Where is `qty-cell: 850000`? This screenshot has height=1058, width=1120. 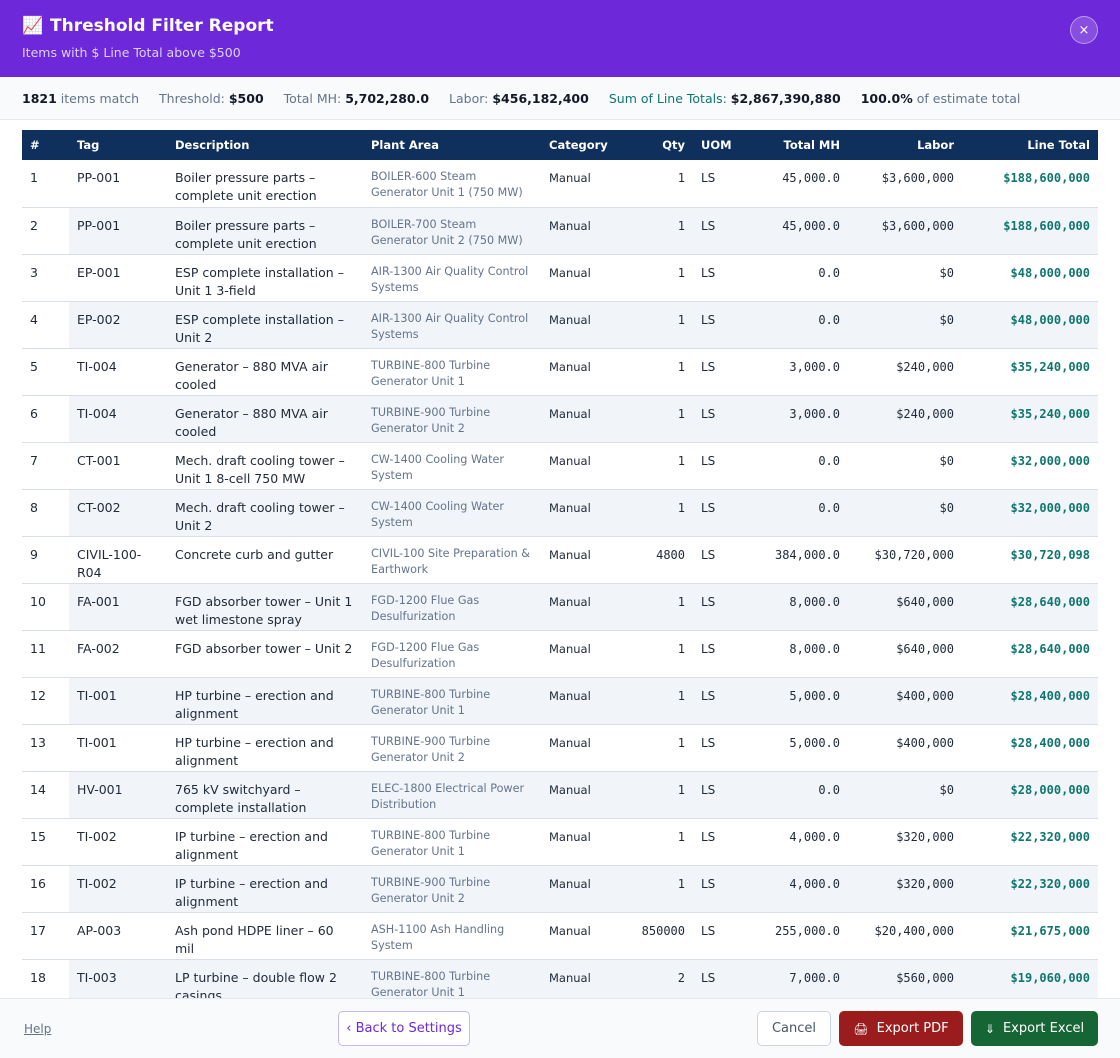
qty-cell: 850000 is located at coordinates (660, 936).